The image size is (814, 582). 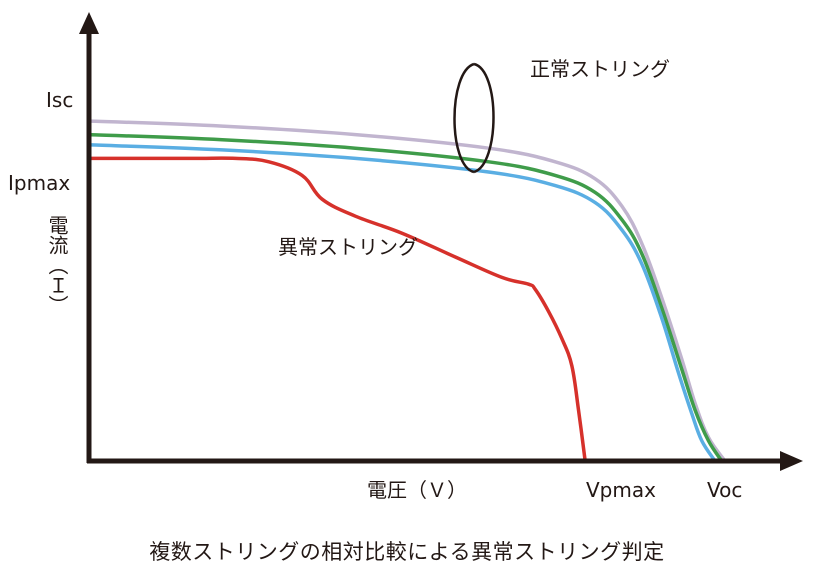 What do you see at coordinates (39, 183) in the screenshot?
I see `y-tick-label-ipmax: Ipmax` at bounding box center [39, 183].